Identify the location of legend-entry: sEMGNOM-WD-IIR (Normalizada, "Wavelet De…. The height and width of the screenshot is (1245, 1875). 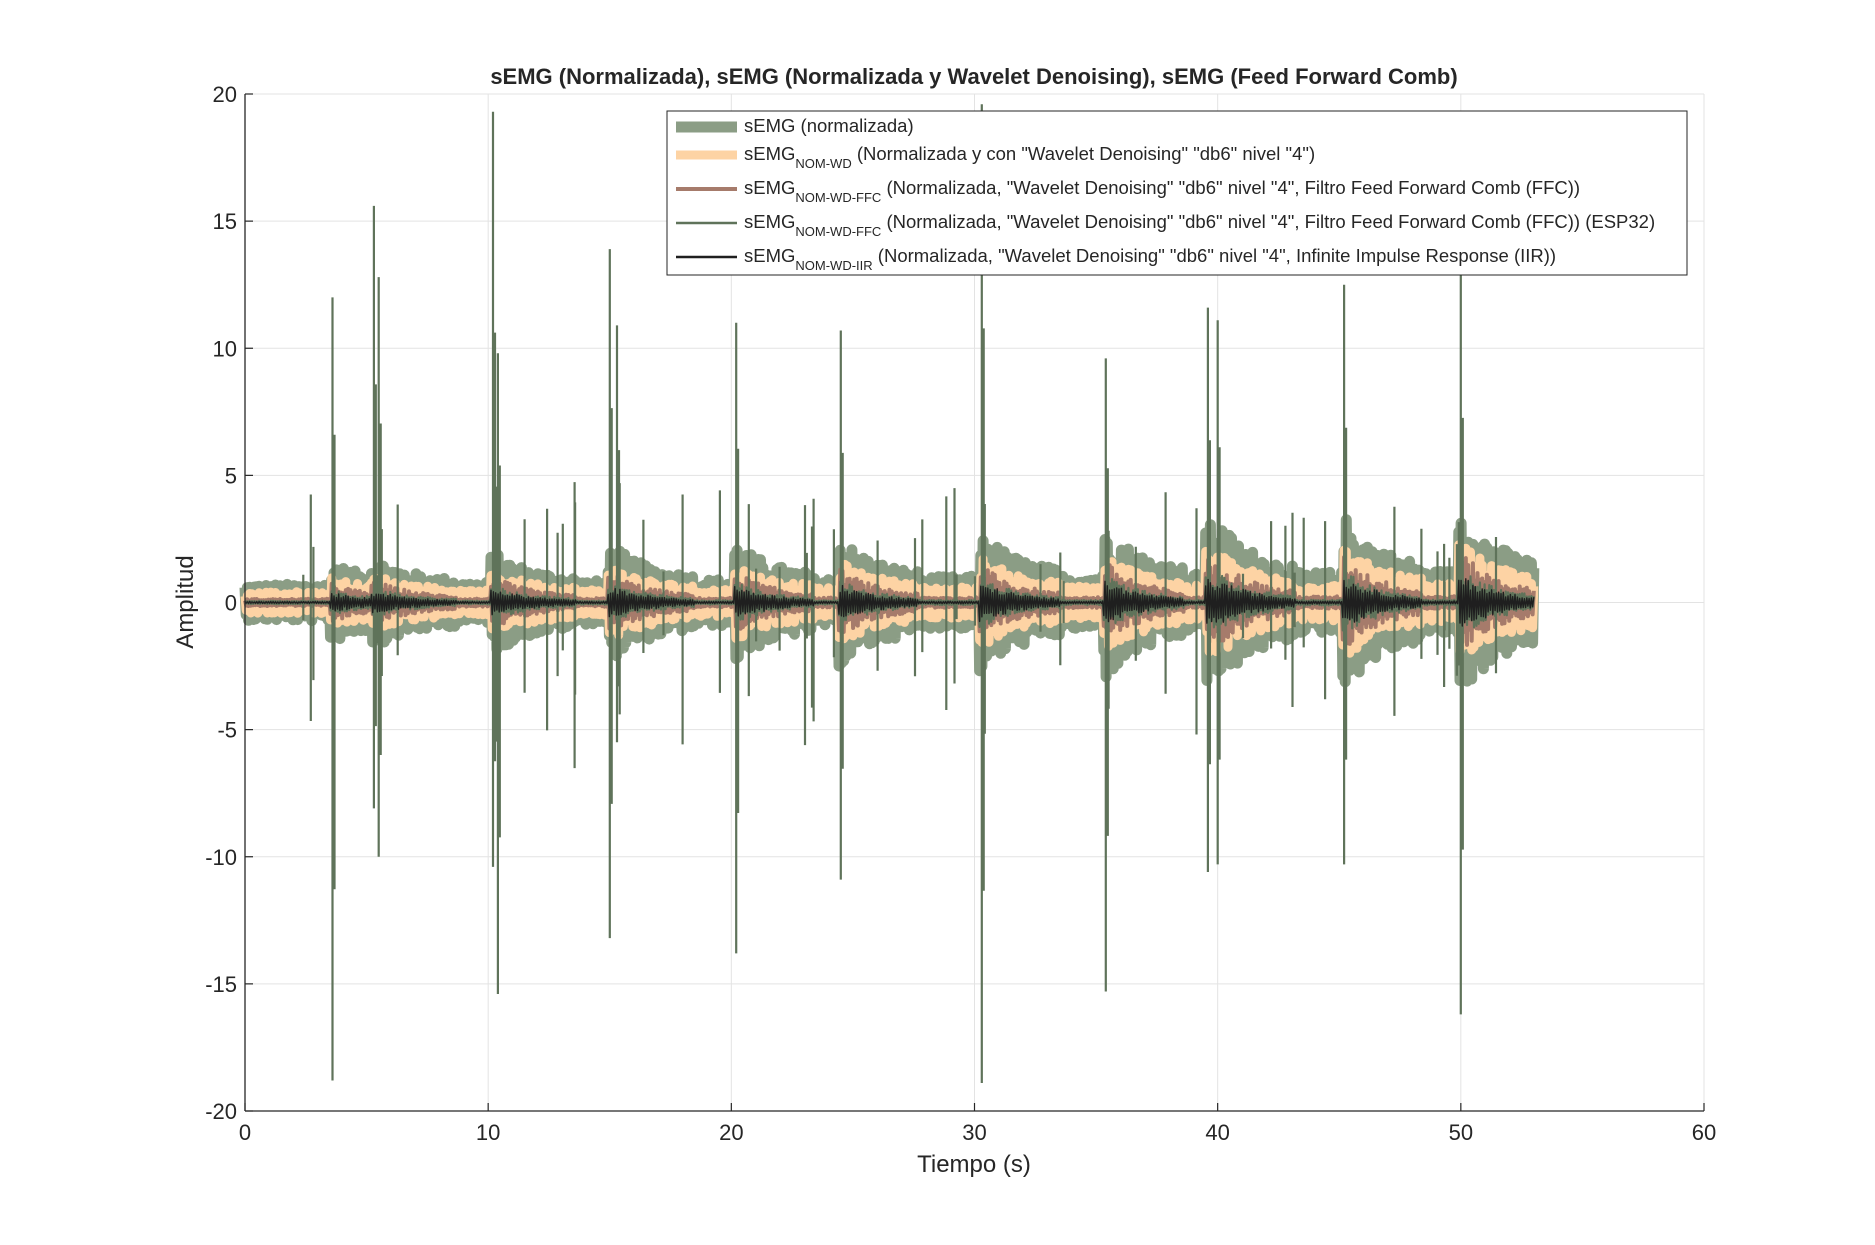
(1150, 259).